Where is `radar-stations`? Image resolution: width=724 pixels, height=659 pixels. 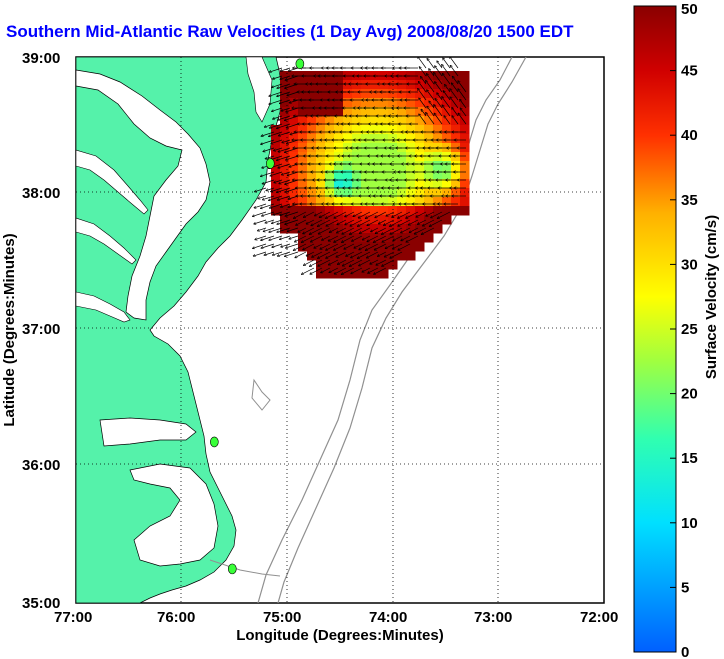
radar-stations is located at coordinates (257, 316).